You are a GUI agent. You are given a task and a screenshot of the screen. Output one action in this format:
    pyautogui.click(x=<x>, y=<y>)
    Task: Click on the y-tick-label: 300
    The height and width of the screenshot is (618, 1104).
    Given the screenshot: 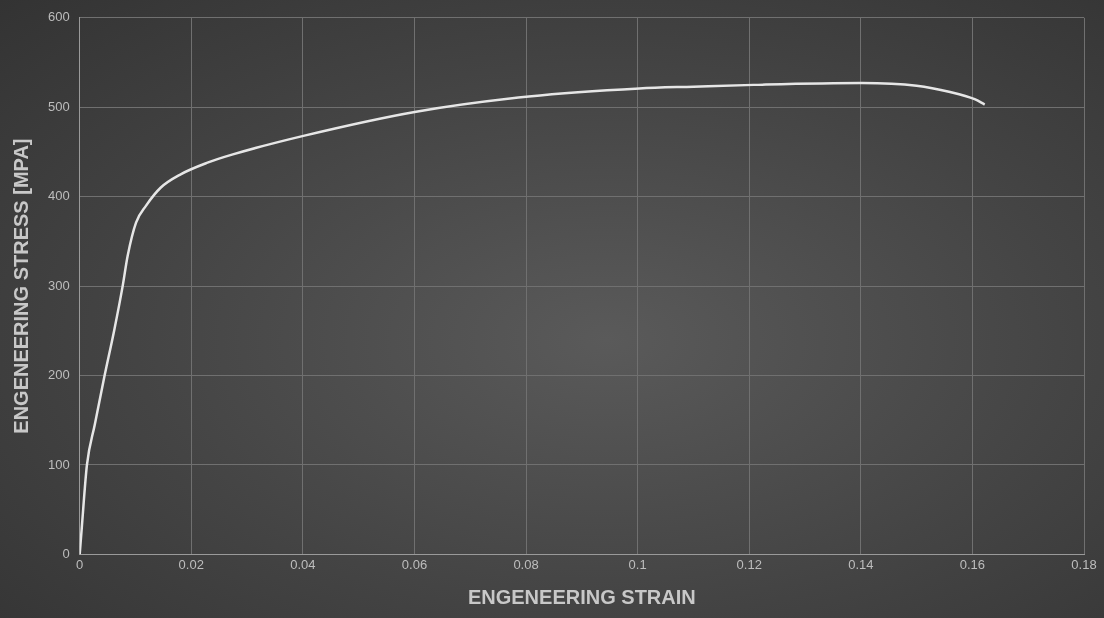 What is the action you would take?
    pyautogui.click(x=58, y=285)
    